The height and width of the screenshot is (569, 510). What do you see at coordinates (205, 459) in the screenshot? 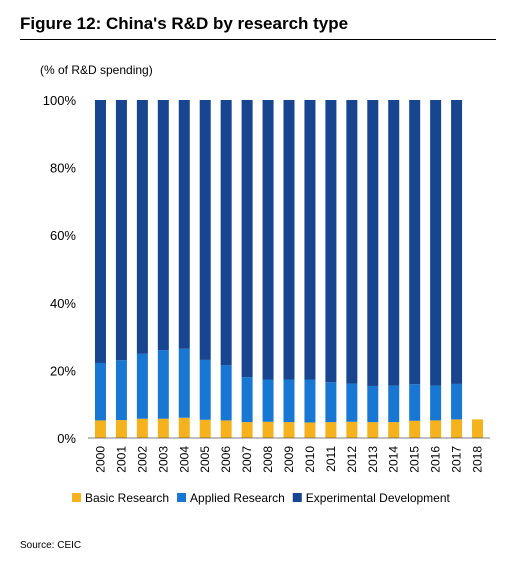
I see `x-tick-label: 2005` at bounding box center [205, 459].